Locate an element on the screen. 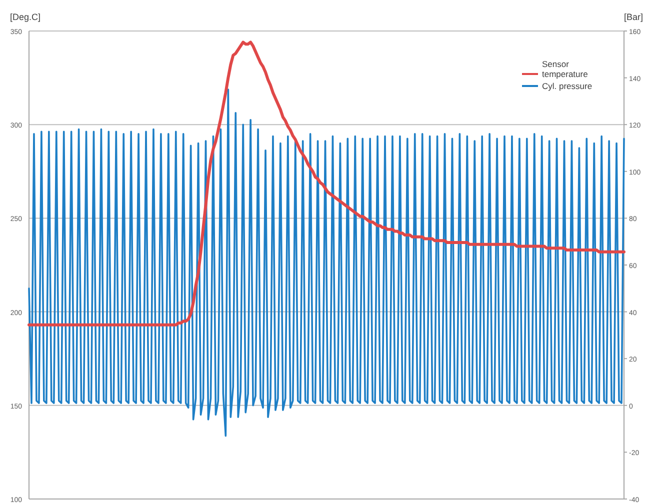 This screenshot has height=503, width=650. y-axis-title: [Deg.C] is located at coordinates (25, 17).